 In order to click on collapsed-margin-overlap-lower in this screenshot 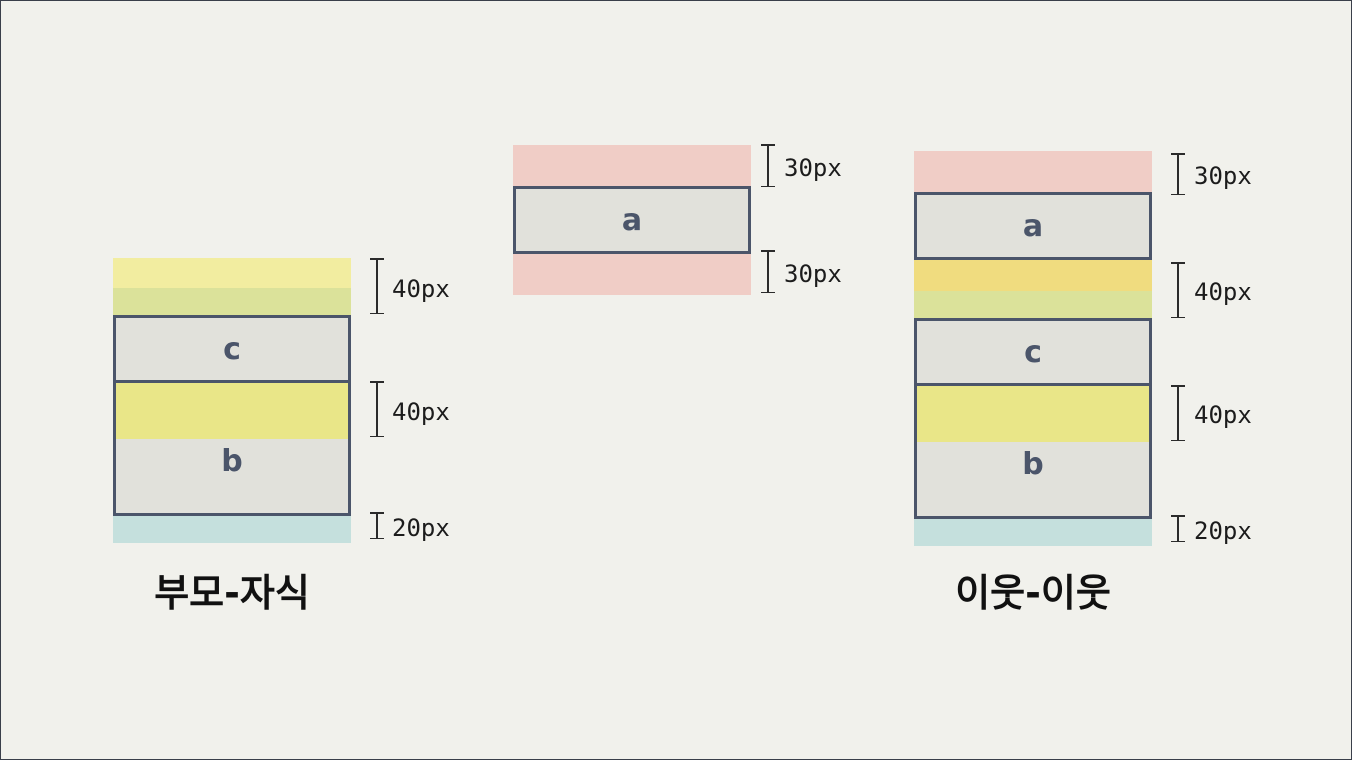, I will do `click(1033, 305)`.